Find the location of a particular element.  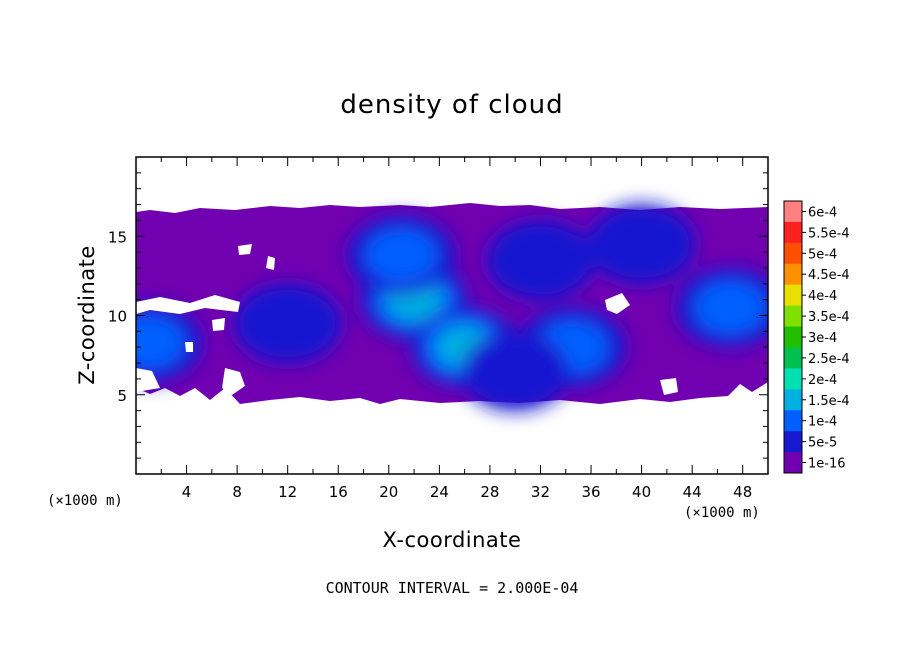

x-tick-label: 4 is located at coordinates (187, 492).